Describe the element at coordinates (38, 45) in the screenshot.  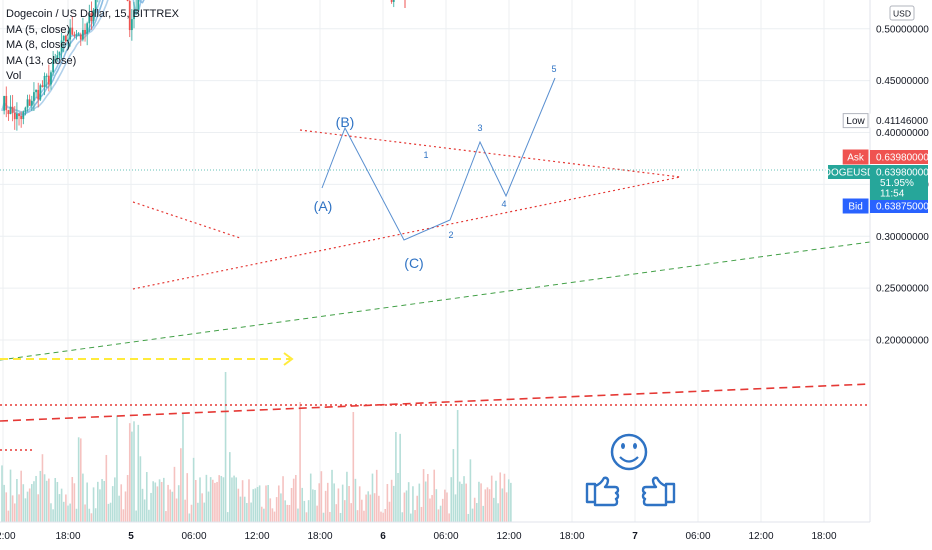
I see `legend-ma8: MA (8, close)` at that location.